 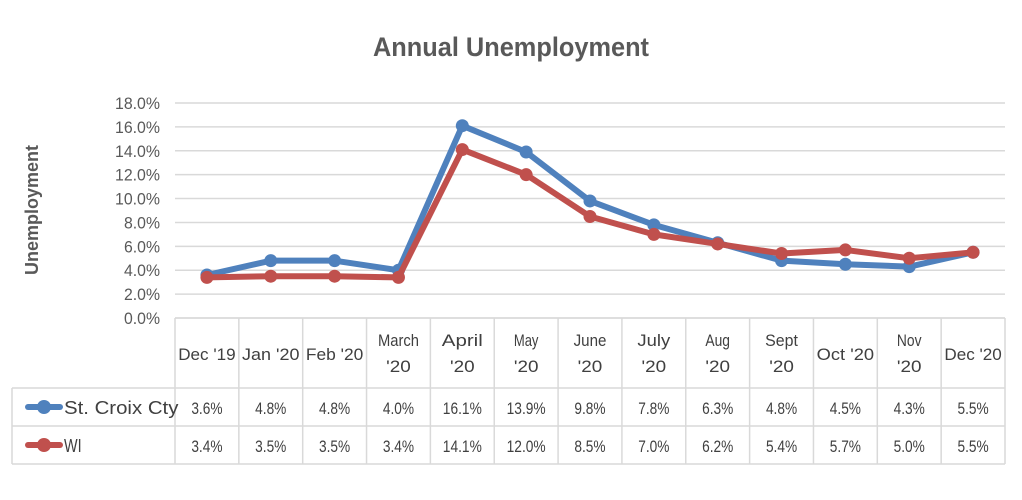 I want to click on y-tick-label: 18.0%, so click(x=137, y=103).